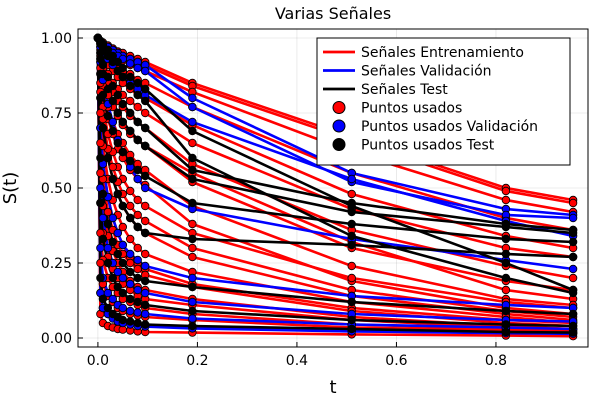  Describe the element at coordinates (404, 90) in the screenshot. I see `legend-label: Señales Test` at that location.